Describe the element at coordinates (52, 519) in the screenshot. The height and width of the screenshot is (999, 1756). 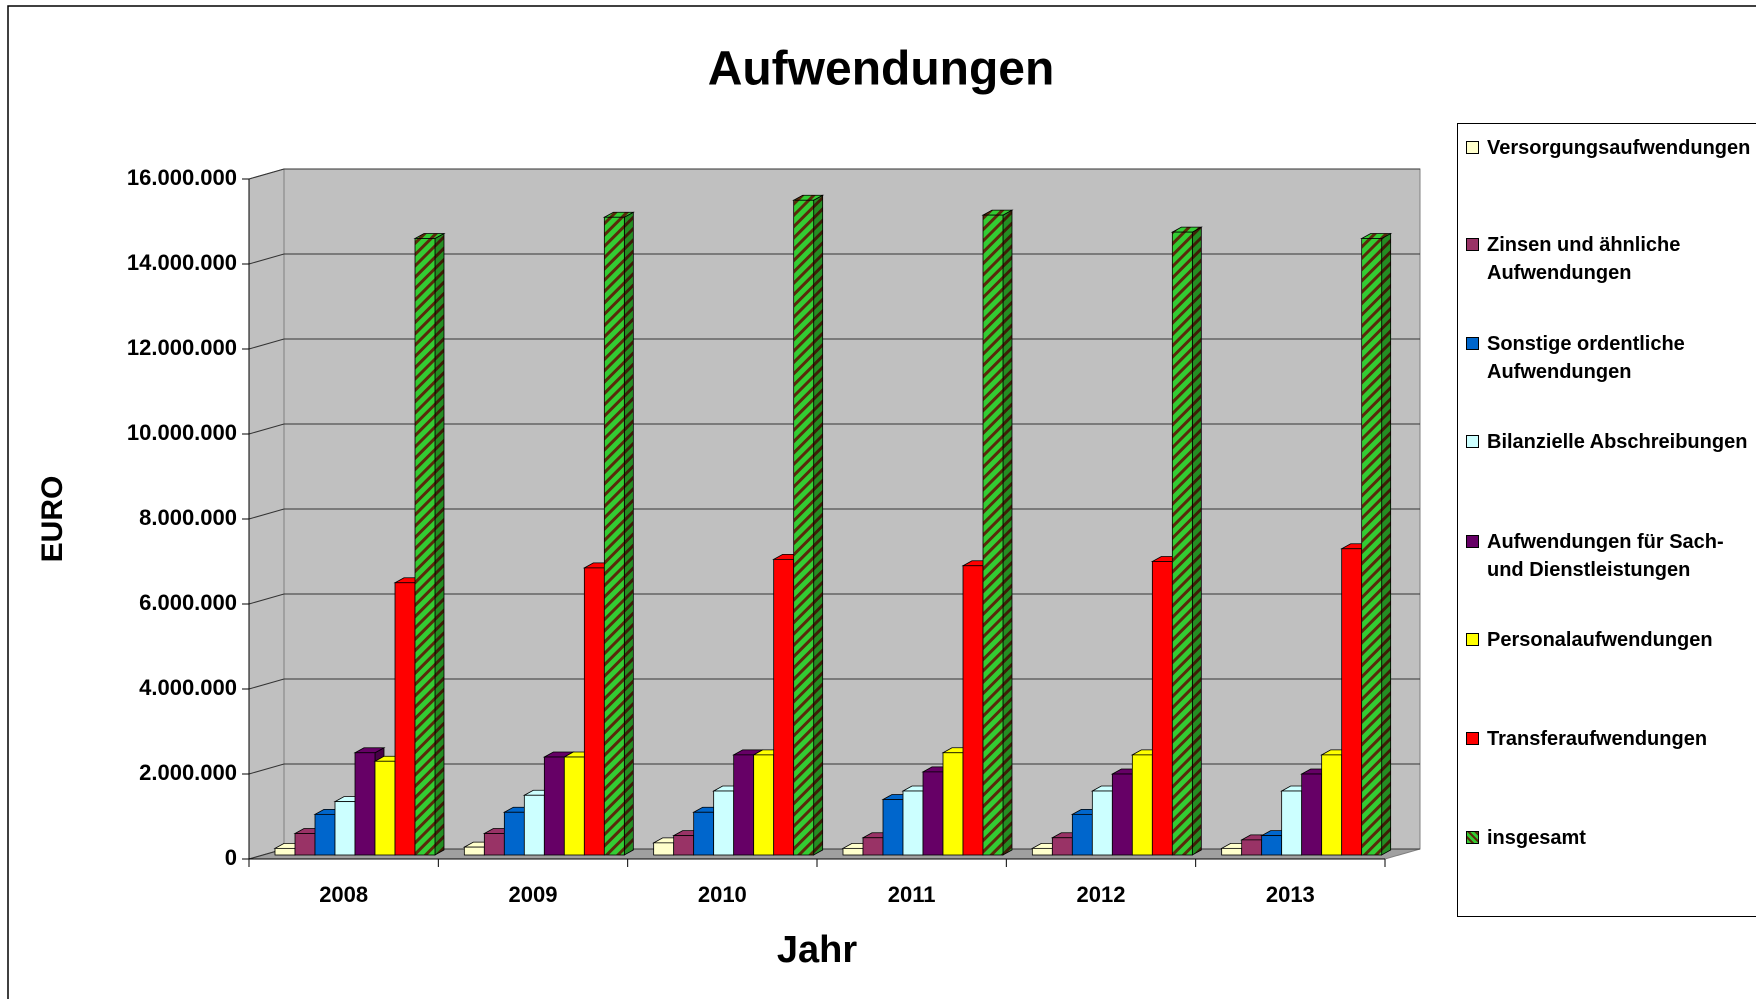
I see `y-axis-title: EURO` at that location.